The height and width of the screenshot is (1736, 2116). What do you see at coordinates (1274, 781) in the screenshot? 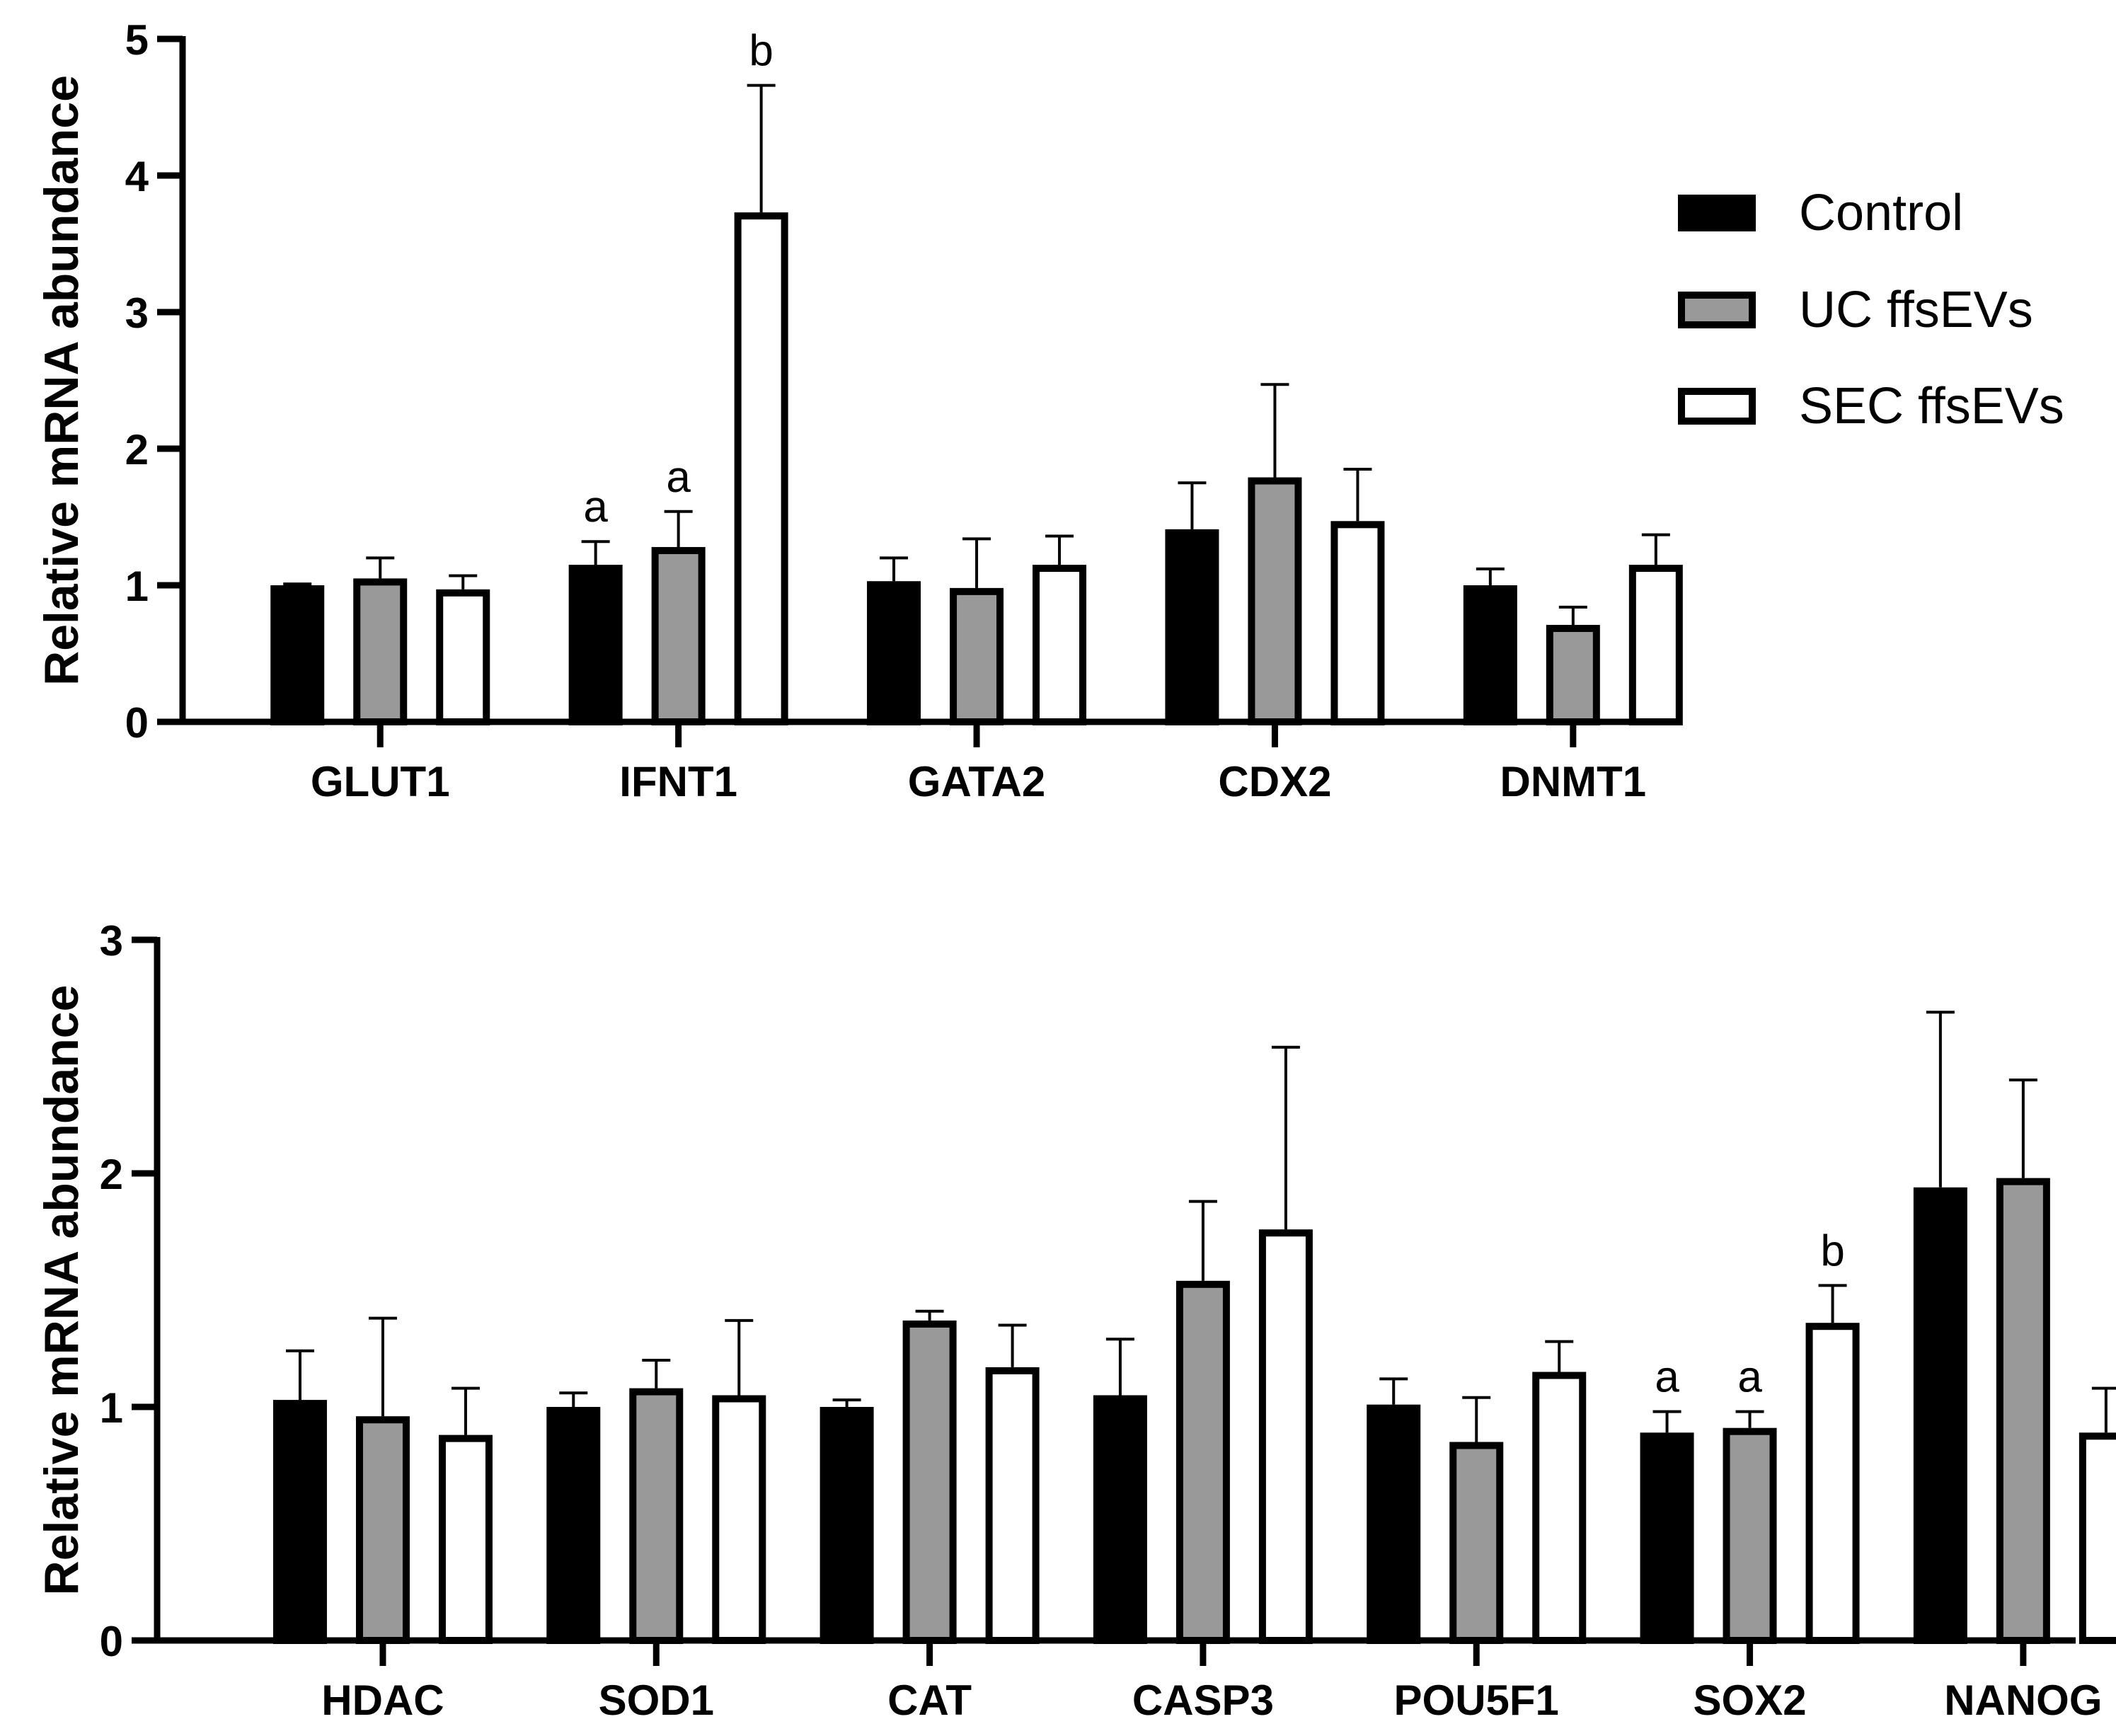
I see `x-category-label: CDX2` at bounding box center [1274, 781].